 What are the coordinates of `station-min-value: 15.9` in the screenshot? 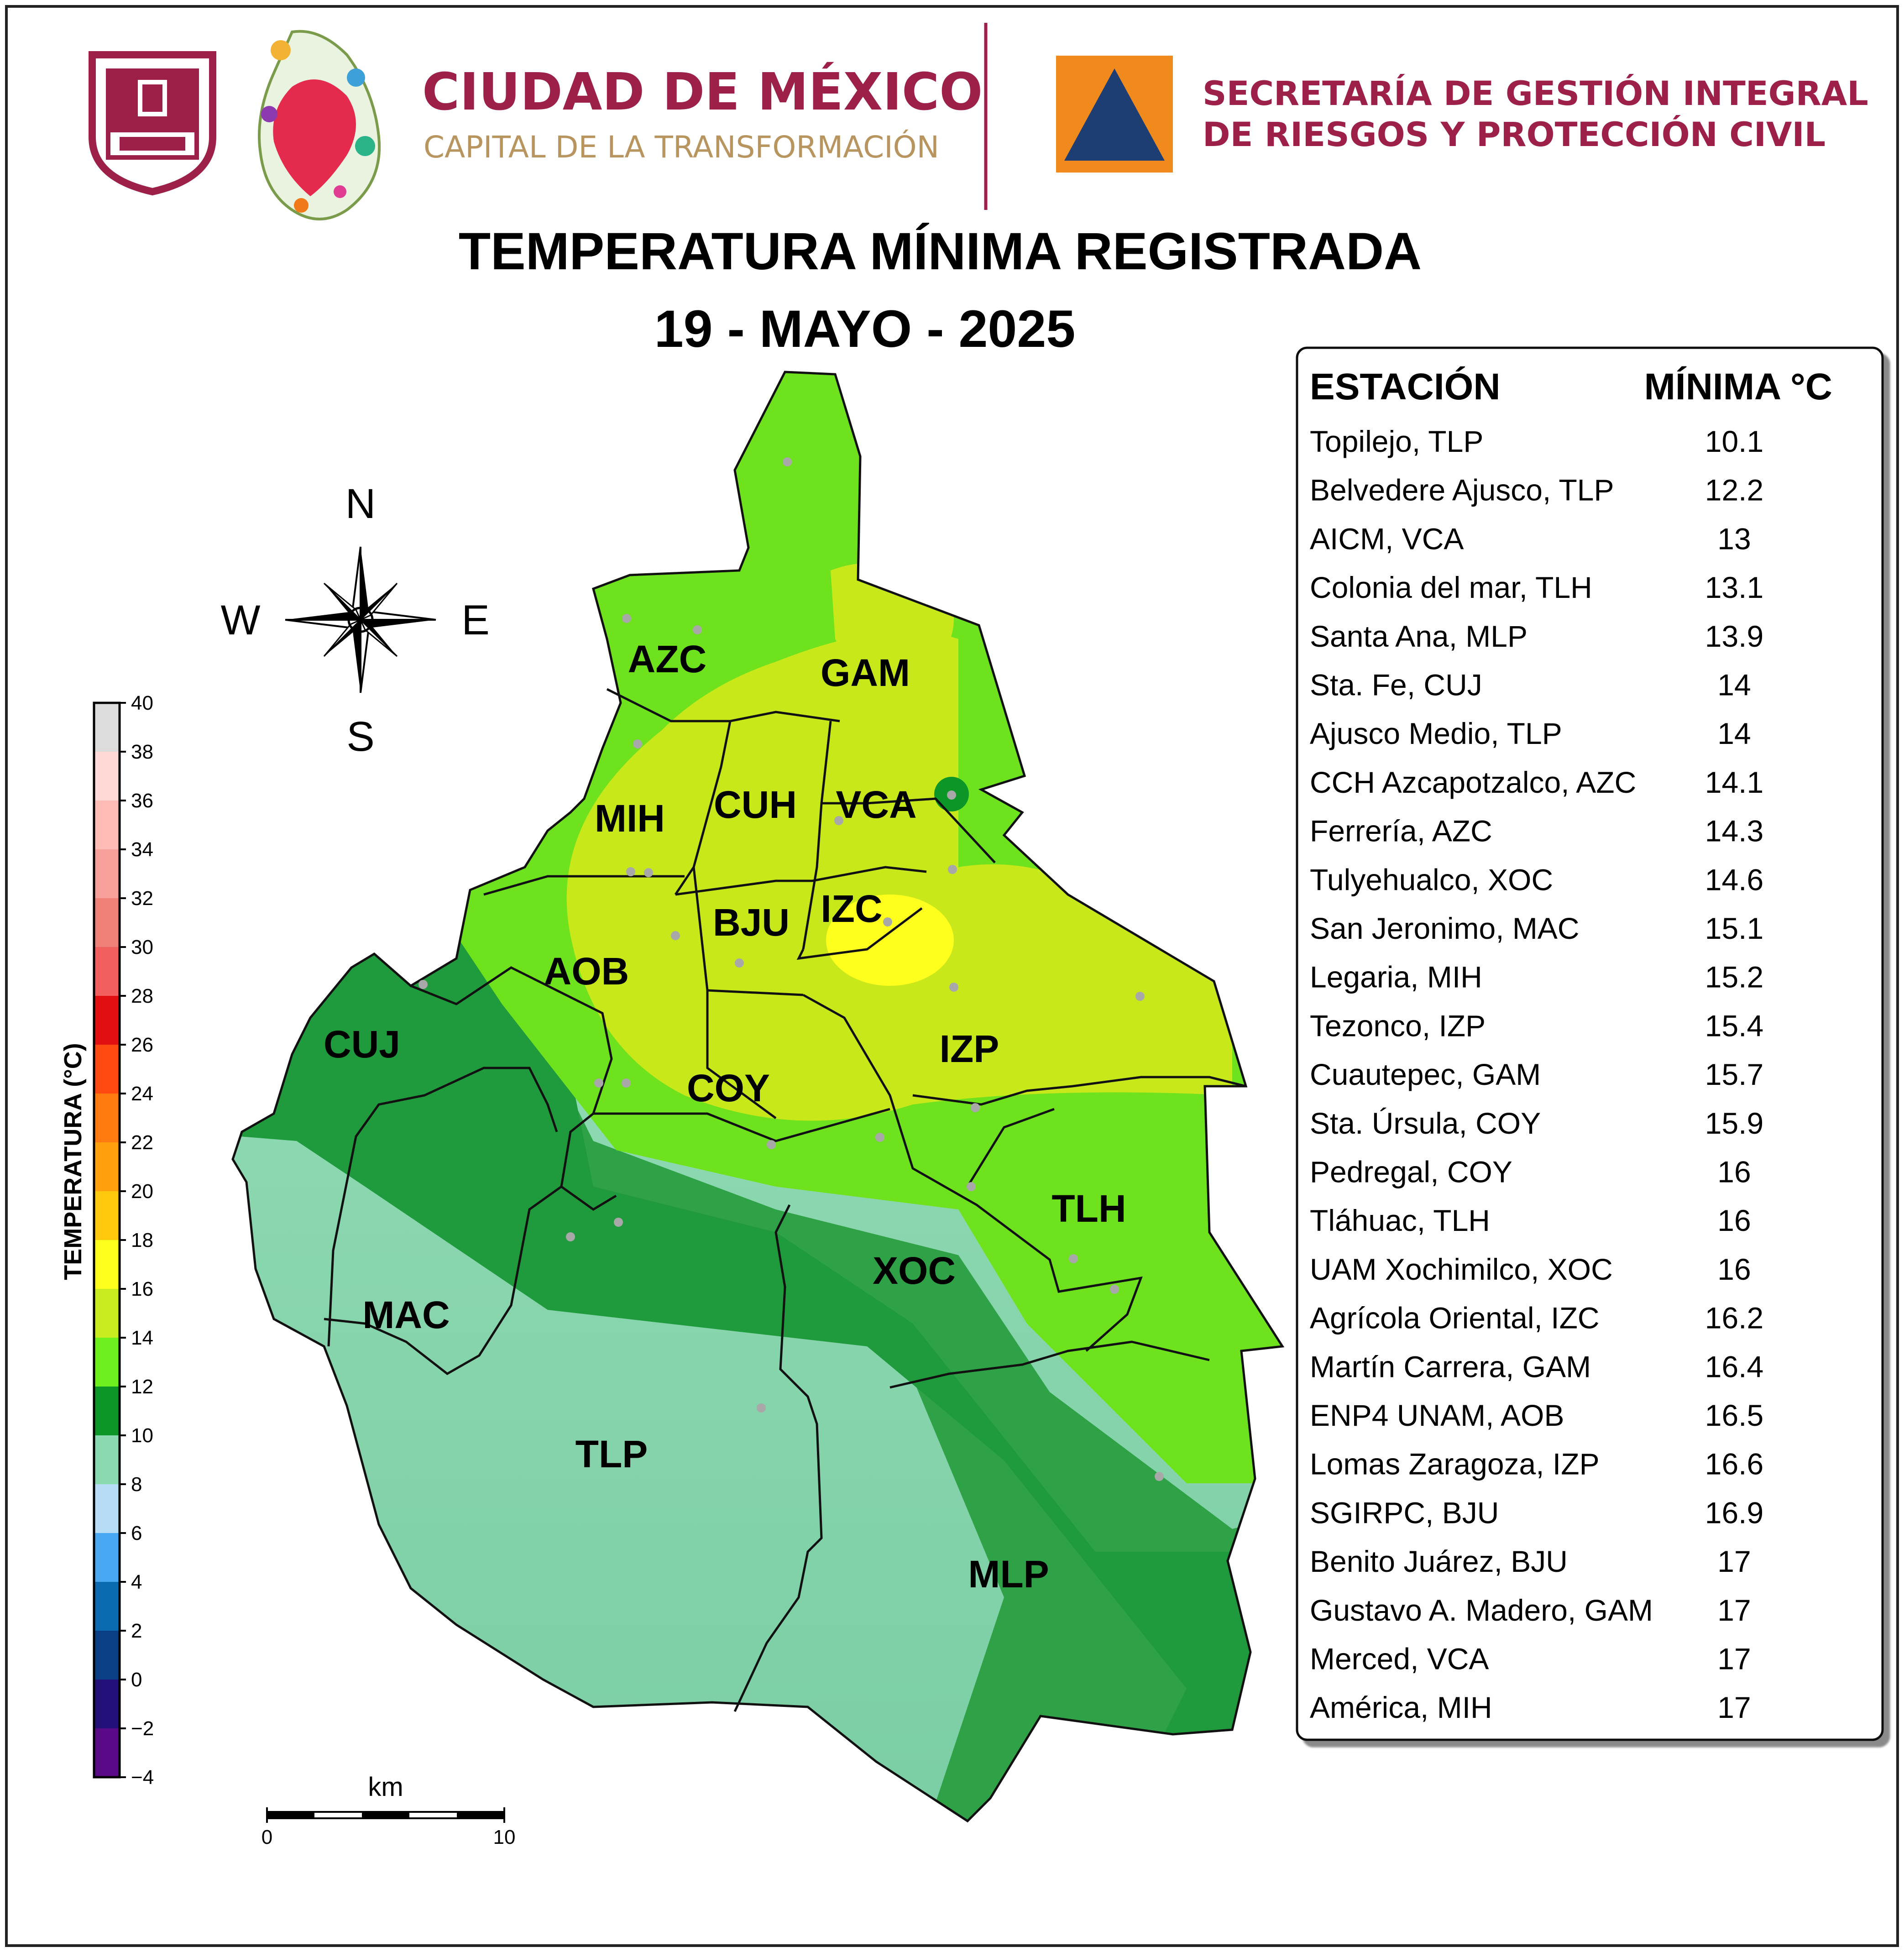 It's located at (1734, 1123).